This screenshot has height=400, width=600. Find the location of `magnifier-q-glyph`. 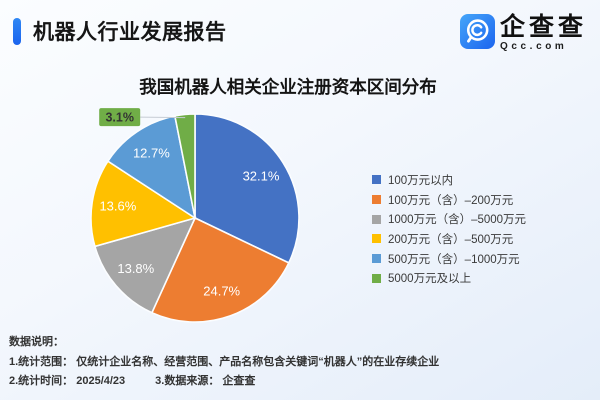

magnifier-q-glyph is located at coordinates (477, 31).